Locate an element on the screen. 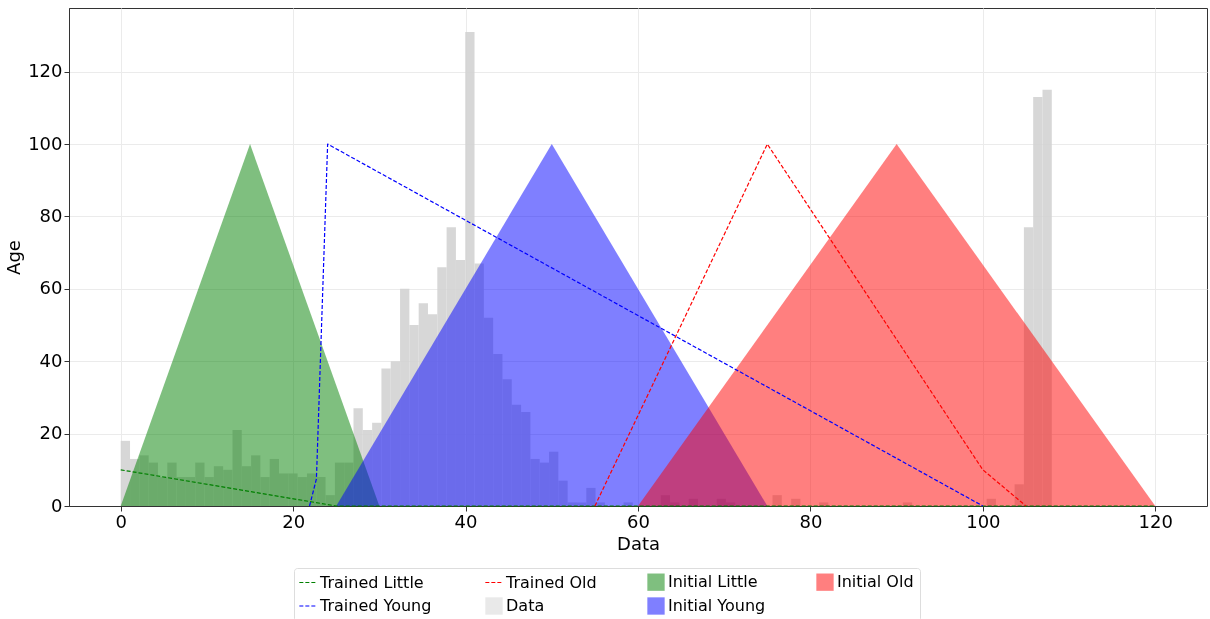 The height and width of the screenshot is (619, 1210). legend-label: Trained Old is located at coordinates (551, 582).